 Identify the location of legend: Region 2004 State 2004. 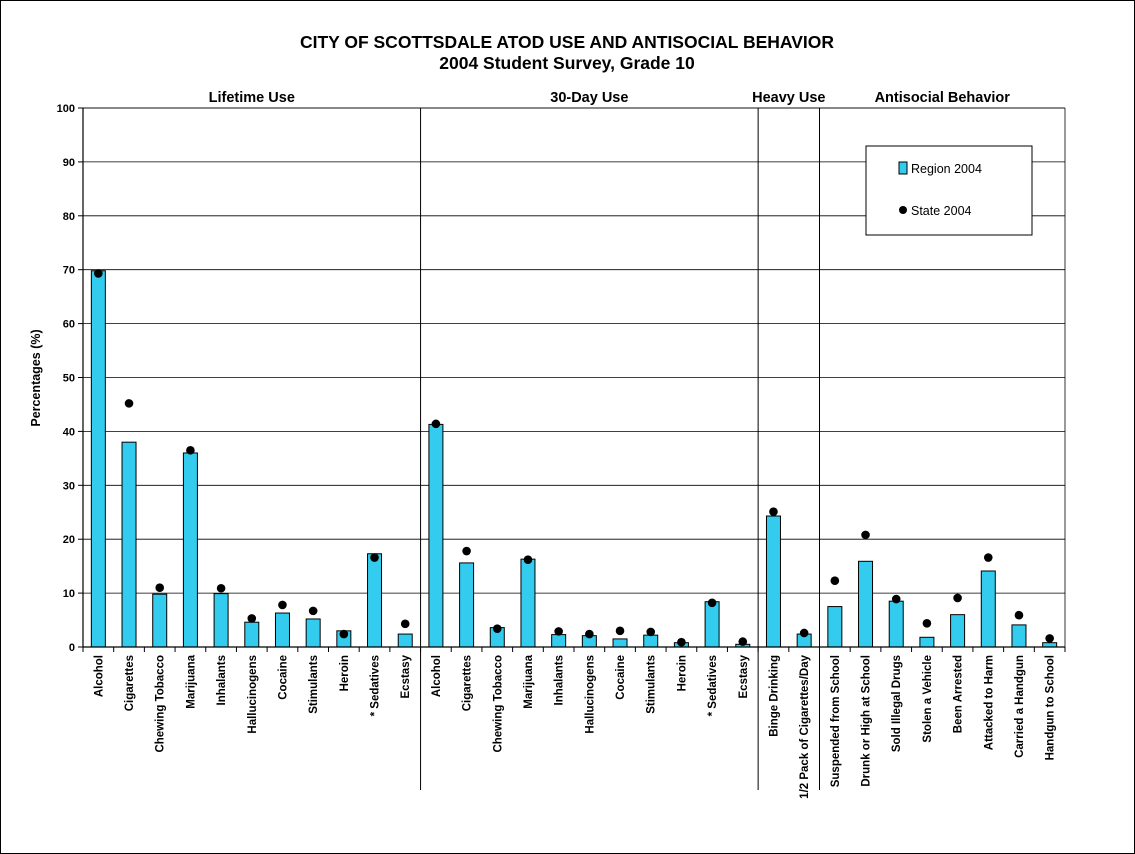
(949, 190).